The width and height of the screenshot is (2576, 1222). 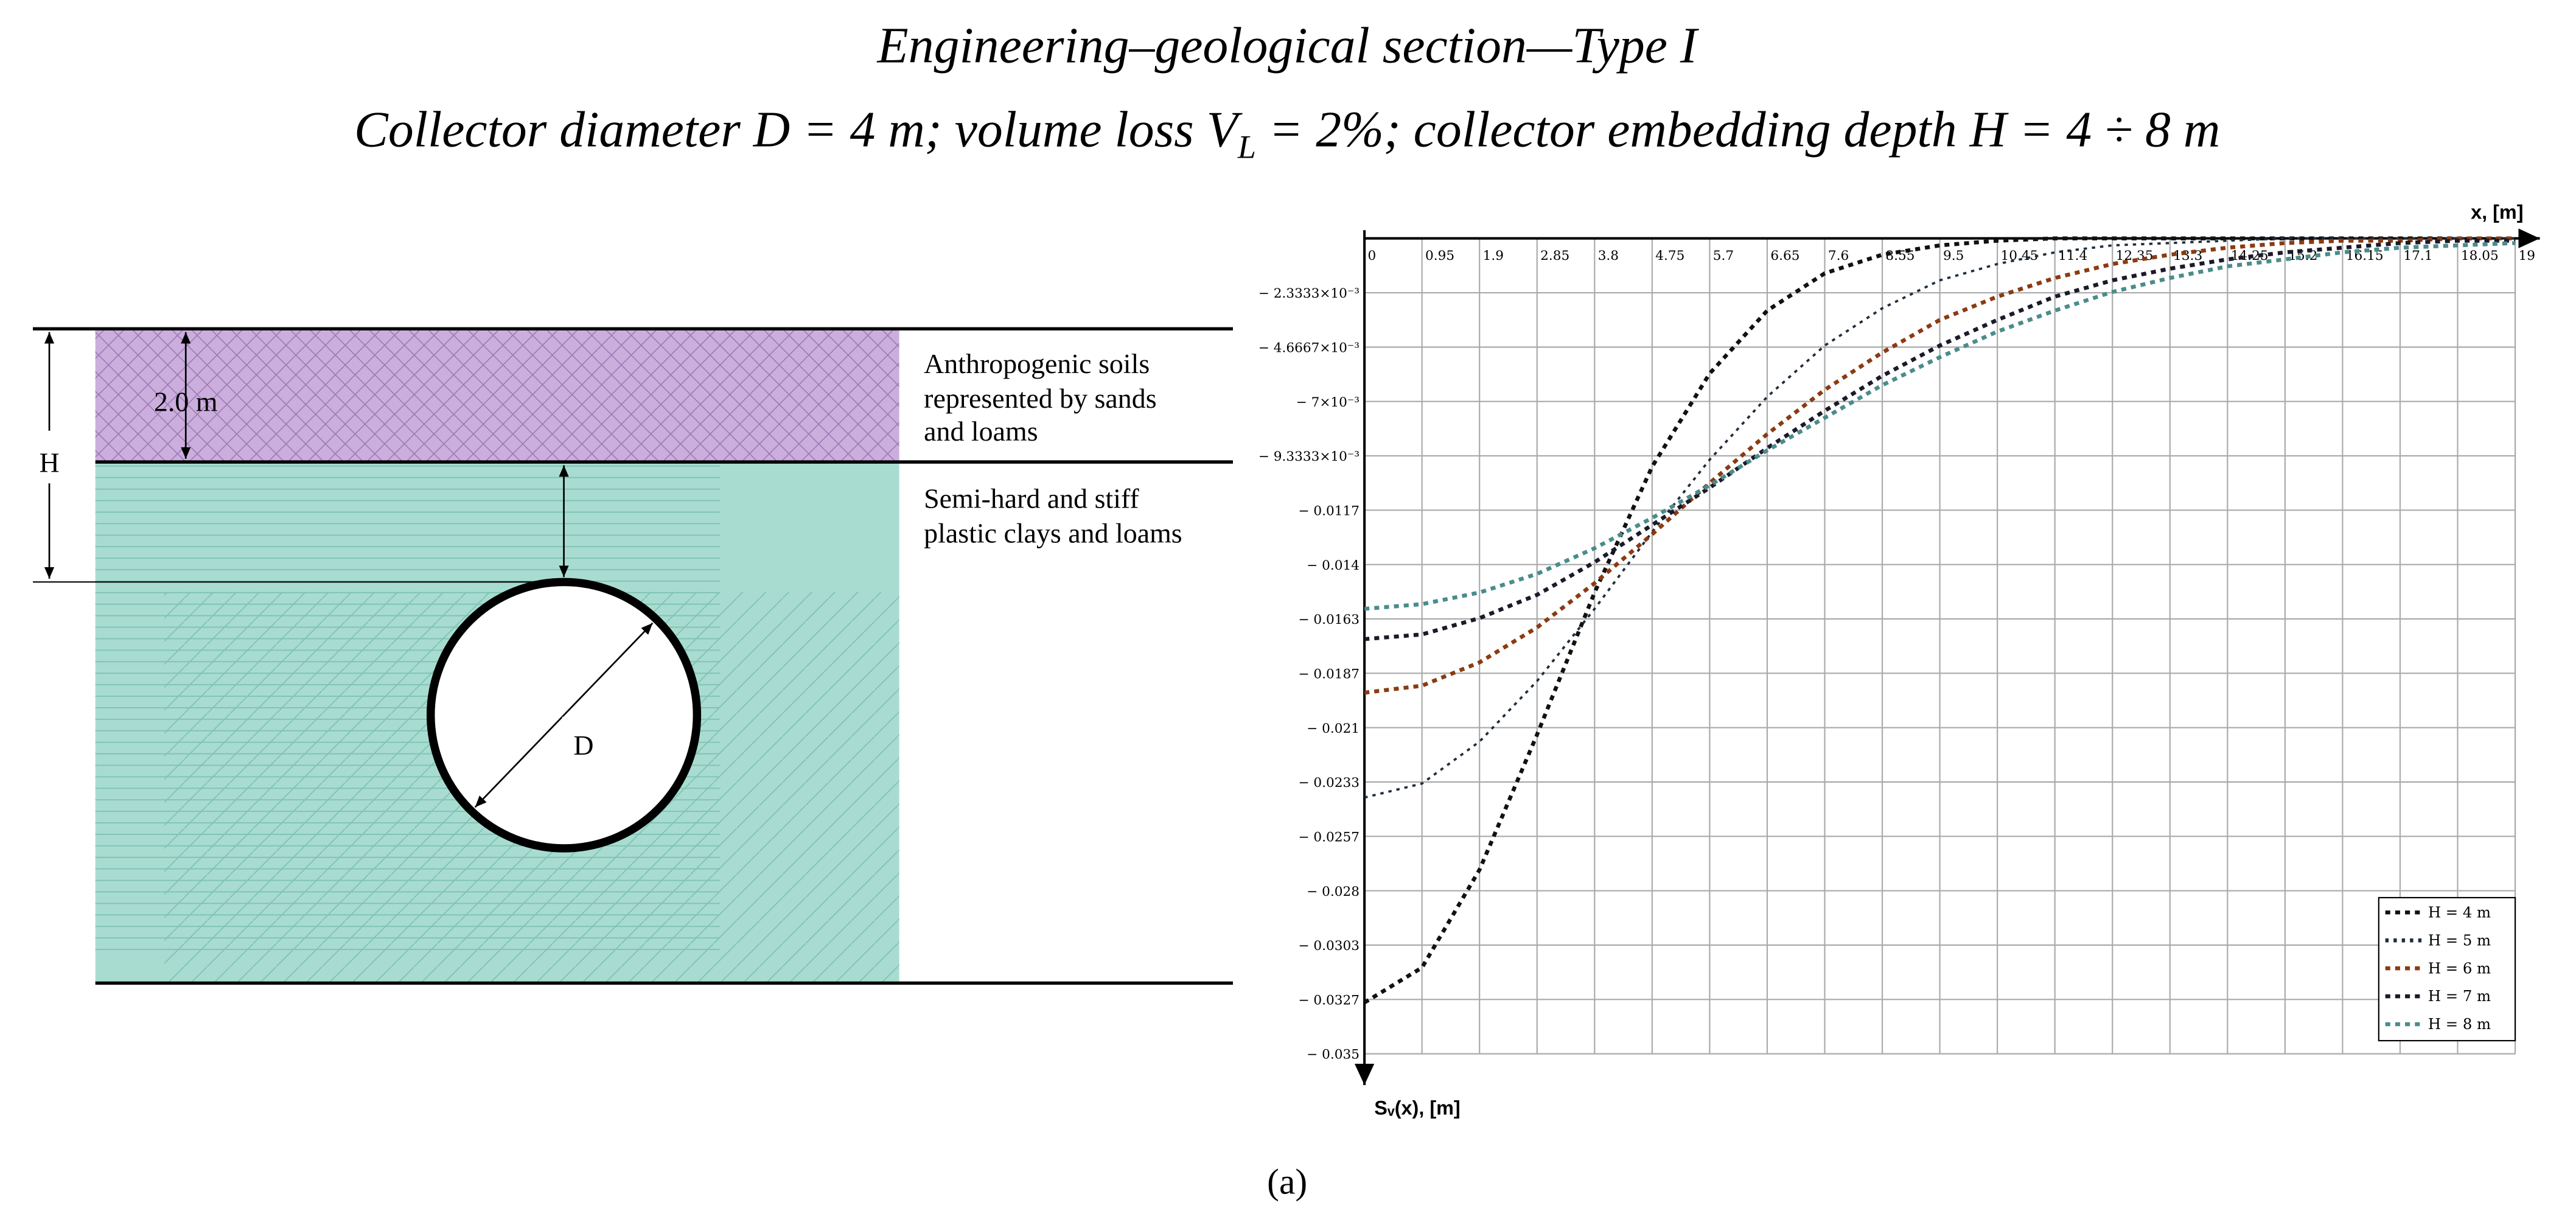 What do you see at coordinates (1838, 256) in the screenshot?
I see `x-tick-label: 7.6` at bounding box center [1838, 256].